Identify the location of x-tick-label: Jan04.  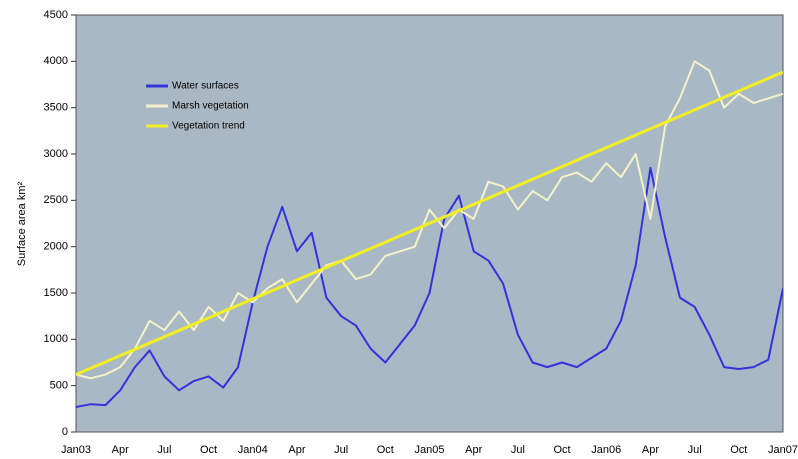
(253, 450).